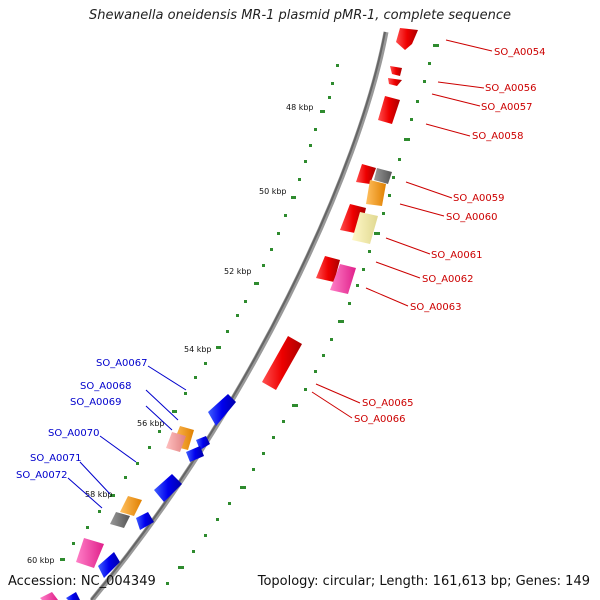  Describe the element at coordinates (507, 107) in the screenshot. I see `gene-label: SO_A0057` at that location.